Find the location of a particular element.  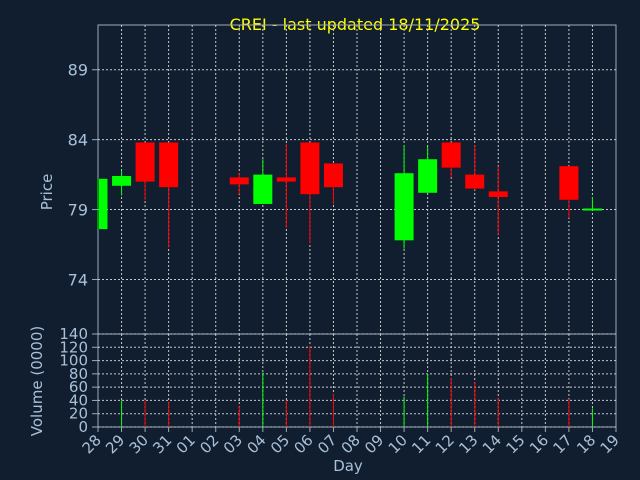

day-tick-label: 04 is located at coordinates (256, 444).